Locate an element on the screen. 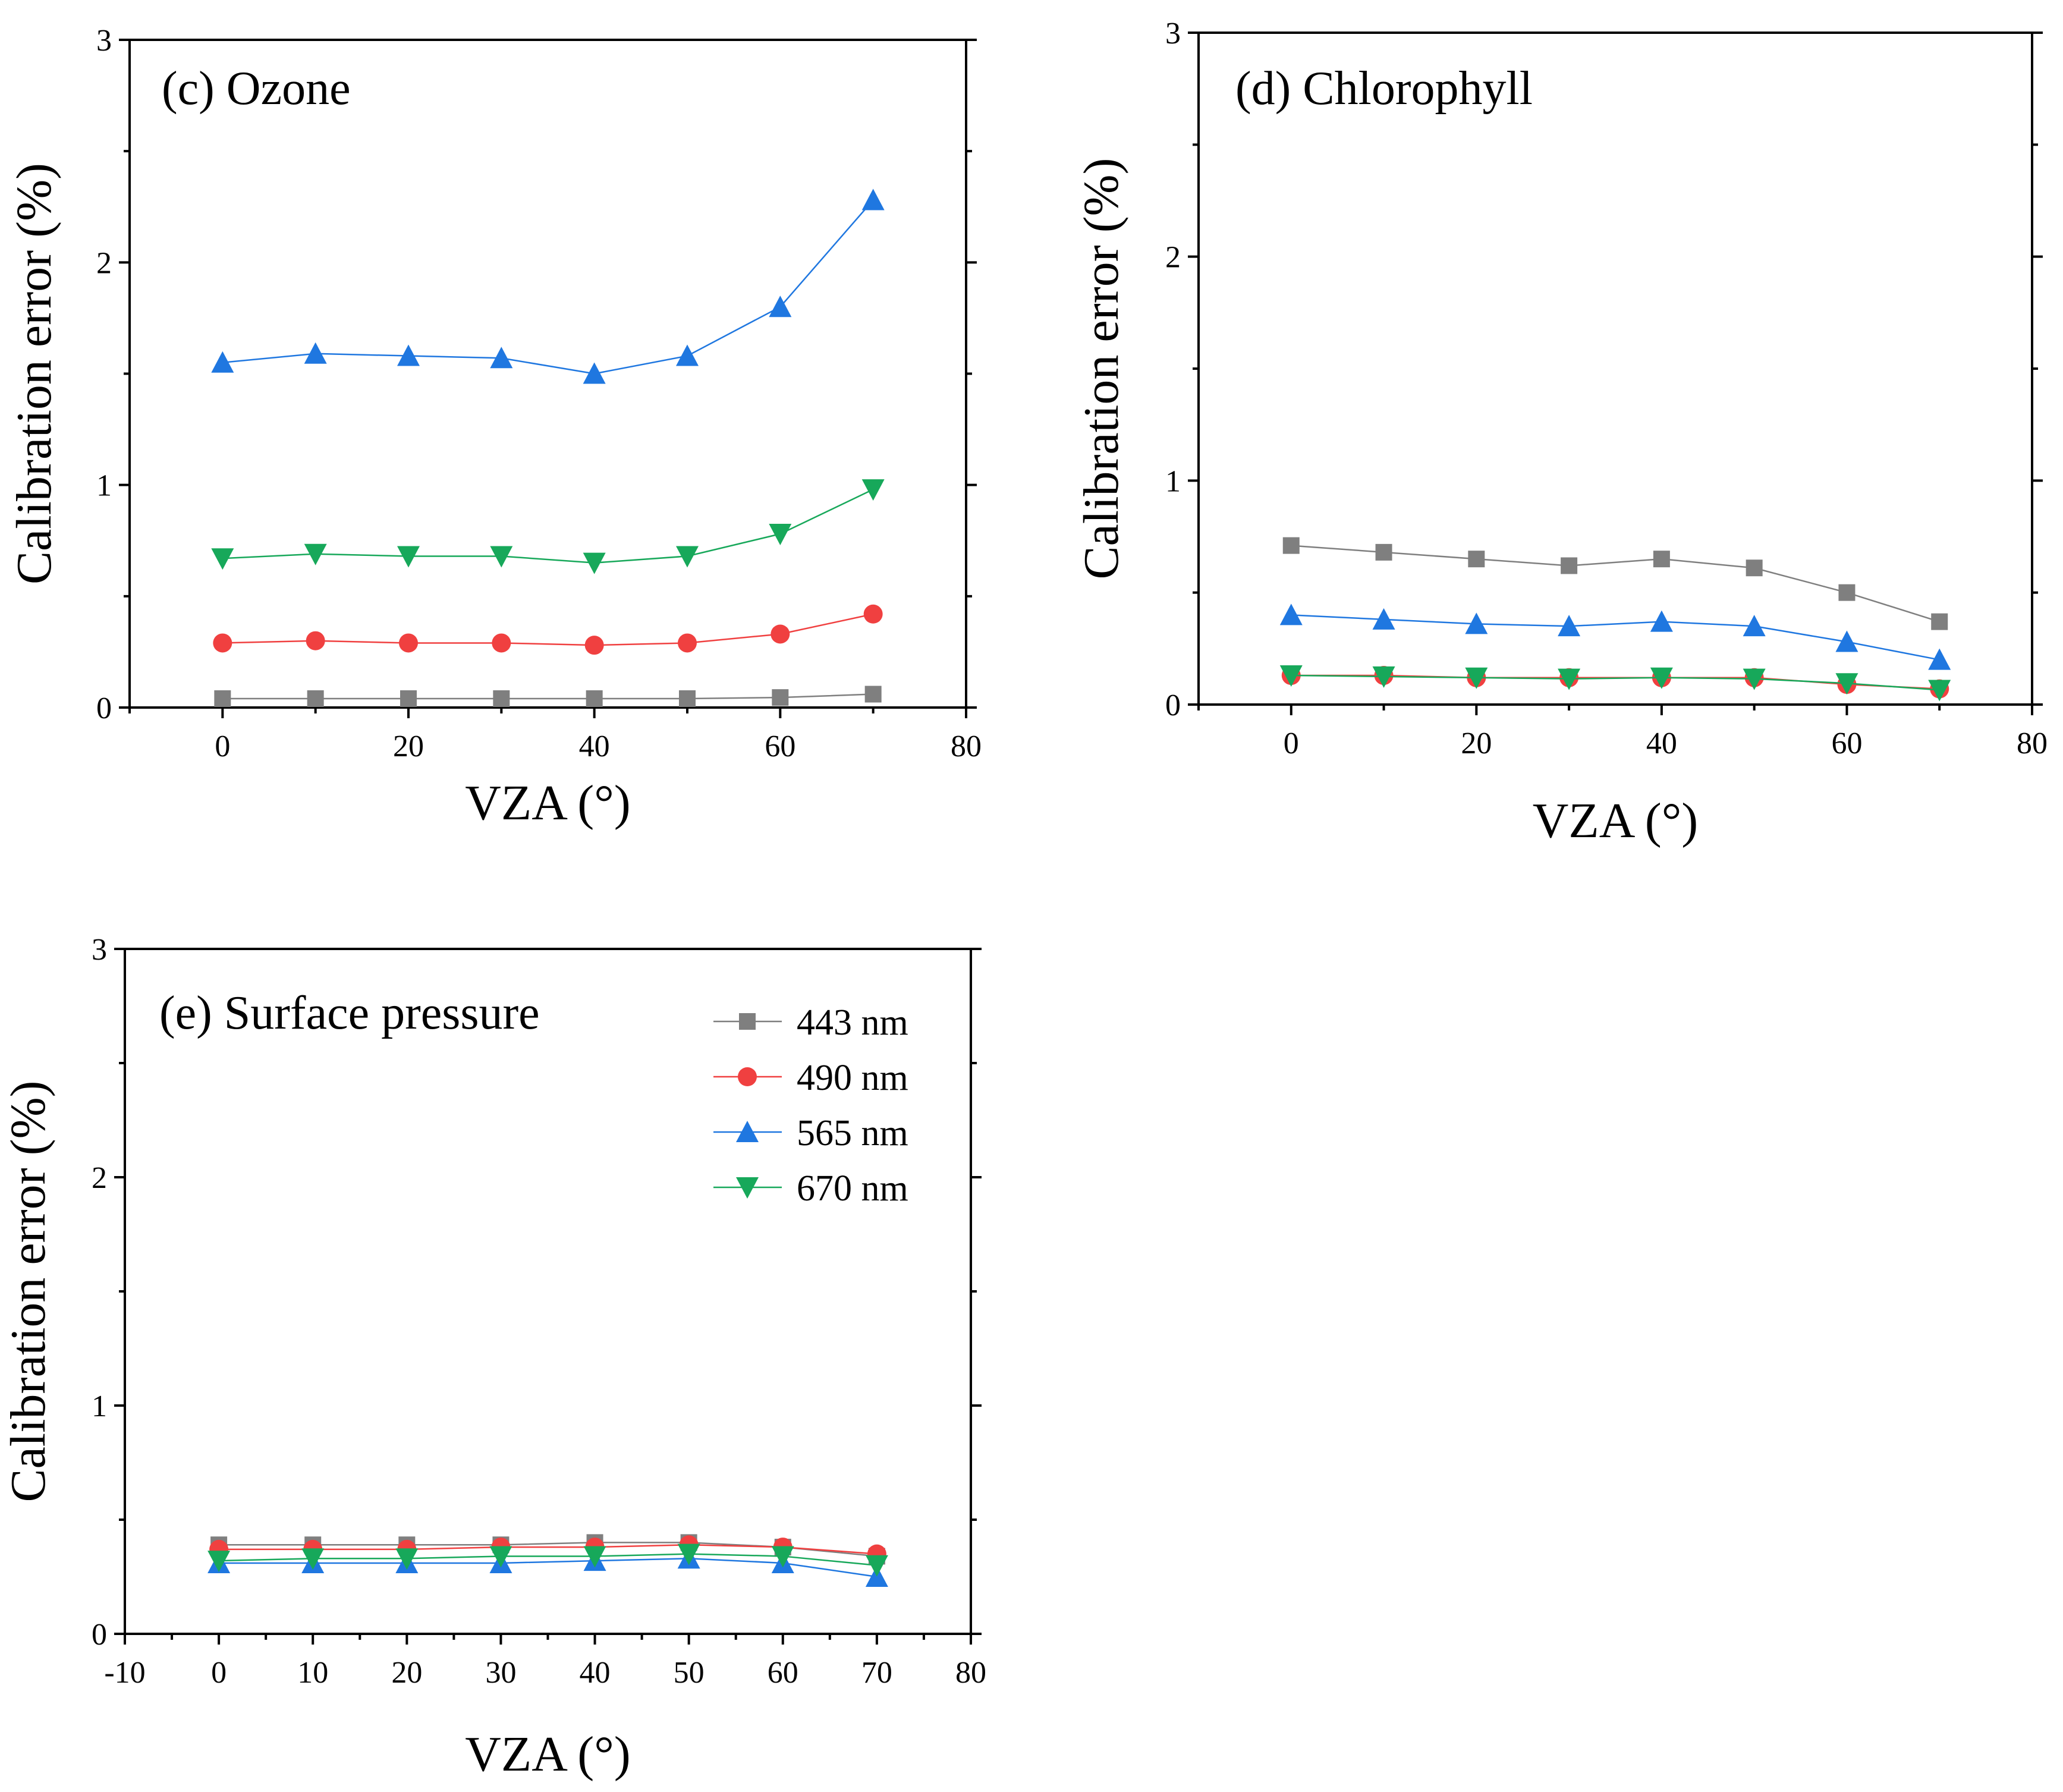 The width and height of the screenshot is (2063, 1792). legend-label: 565 nm is located at coordinates (852, 1133).